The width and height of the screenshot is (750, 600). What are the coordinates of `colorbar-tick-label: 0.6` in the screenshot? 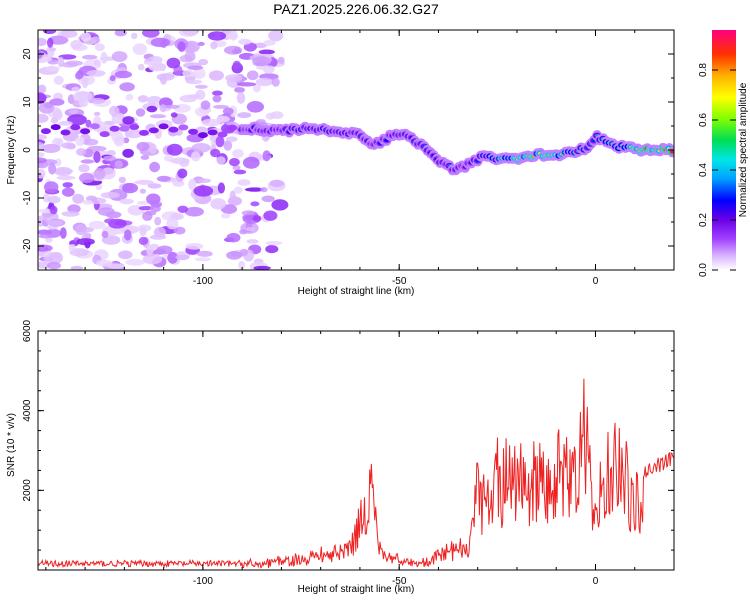 It's located at (703, 120).